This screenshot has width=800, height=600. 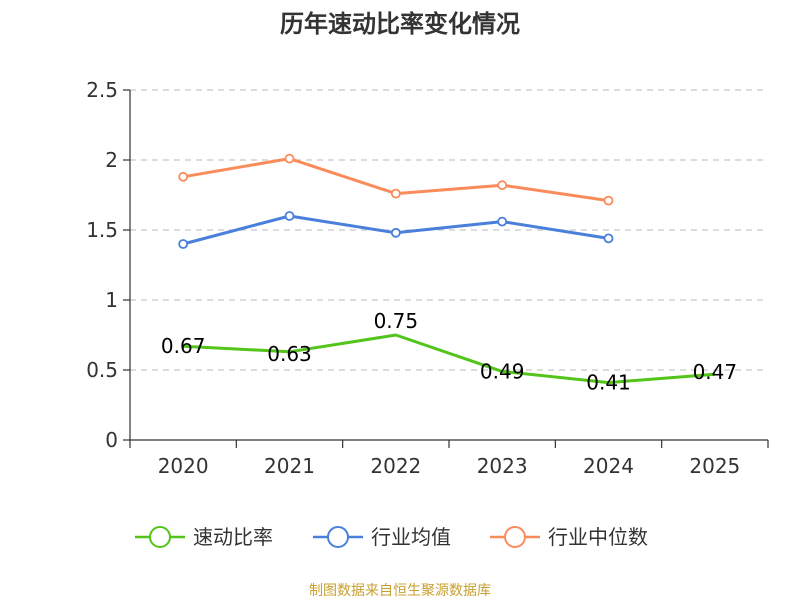 I want to click on legend-label: 行业中位数, so click(x=598, y=537).